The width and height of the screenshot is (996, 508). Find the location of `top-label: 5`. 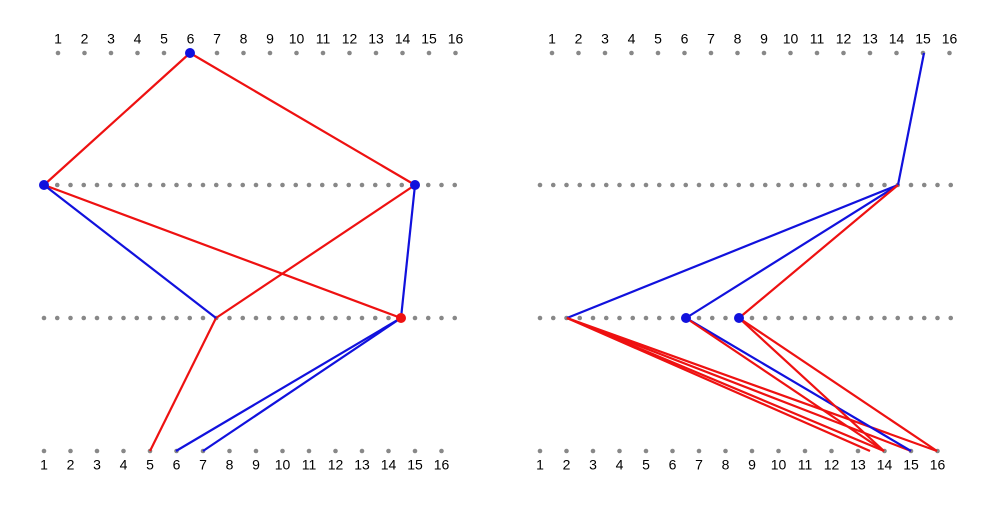

top-label: 5 is located at coordinates (658, 39).